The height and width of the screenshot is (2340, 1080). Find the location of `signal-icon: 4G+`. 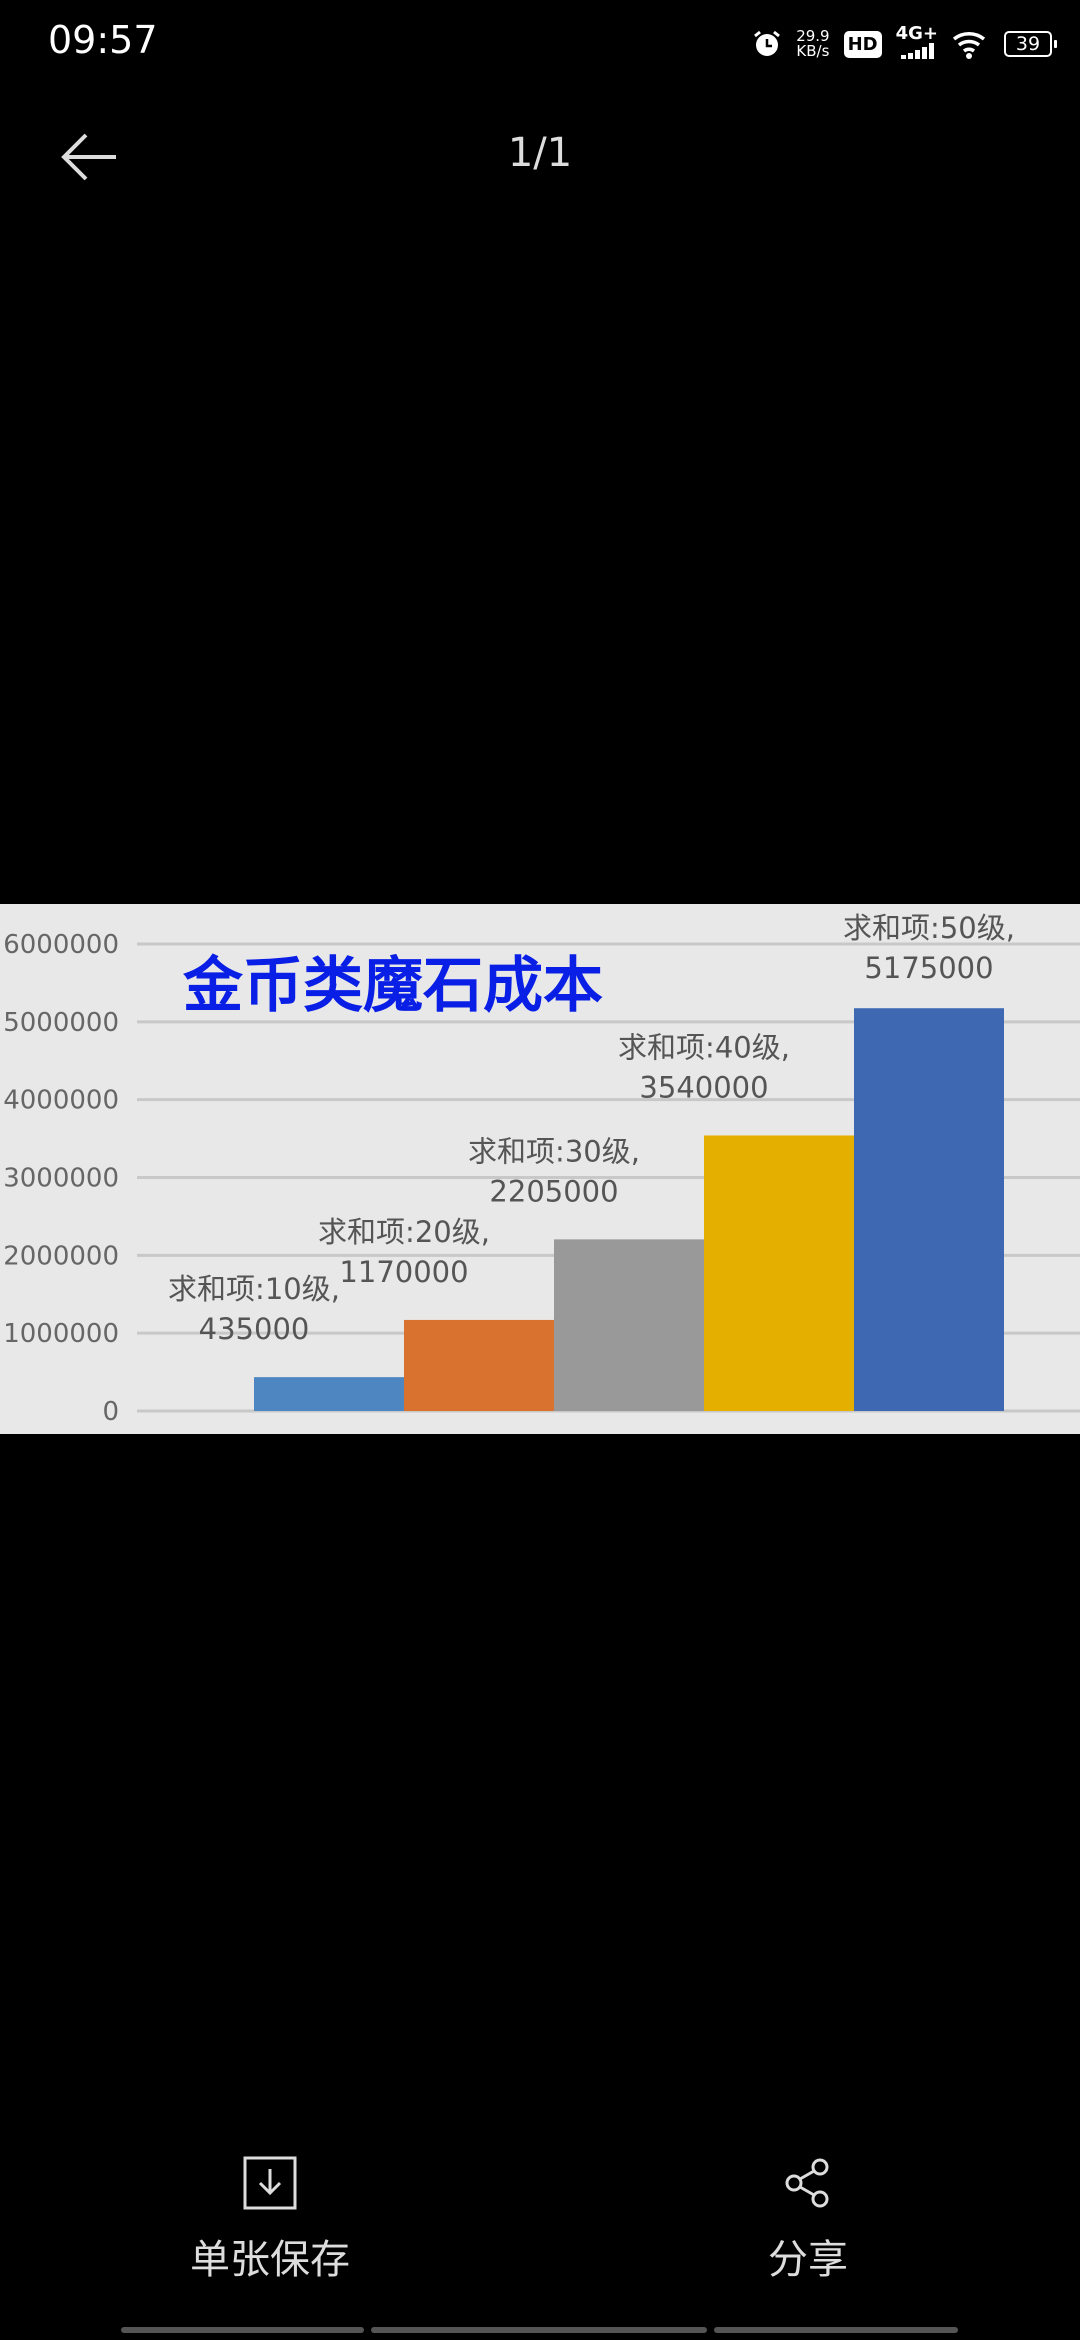

signal-icon: 4G+ is located at coordinates (917, 44).